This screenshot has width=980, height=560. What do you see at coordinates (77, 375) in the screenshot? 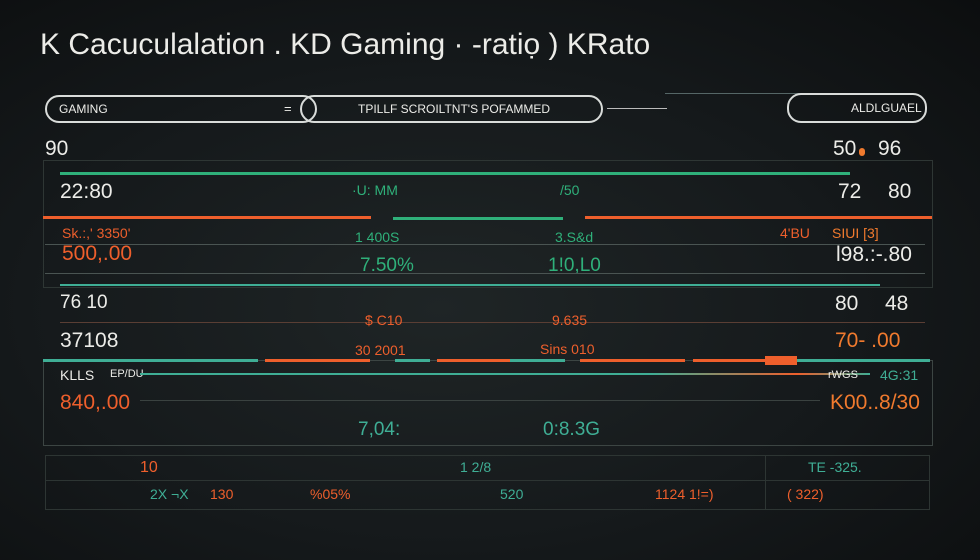
I see `row8-label-a: KLLS` at bounding box center [77, 375].